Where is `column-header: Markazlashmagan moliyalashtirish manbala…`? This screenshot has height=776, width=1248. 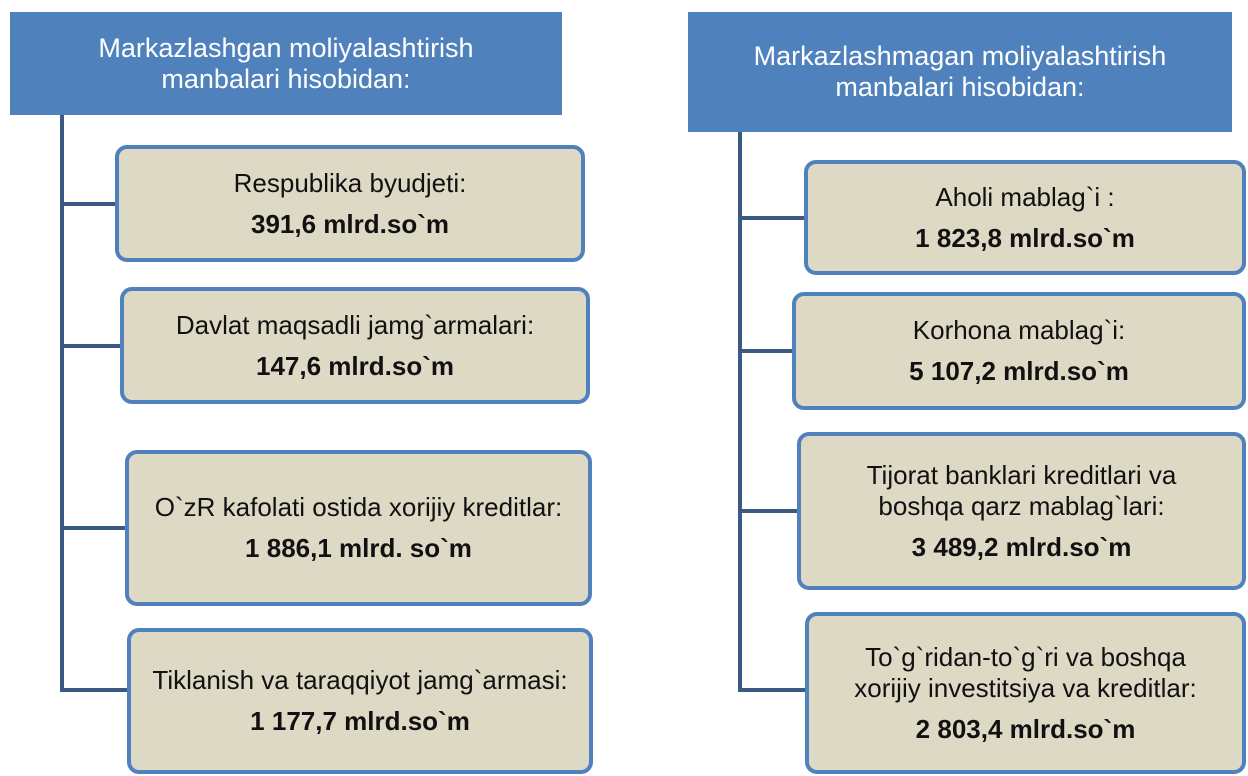
column-header: Markazlashmagan moliyalashtirish manbala… is located at coordinates (960, 72).